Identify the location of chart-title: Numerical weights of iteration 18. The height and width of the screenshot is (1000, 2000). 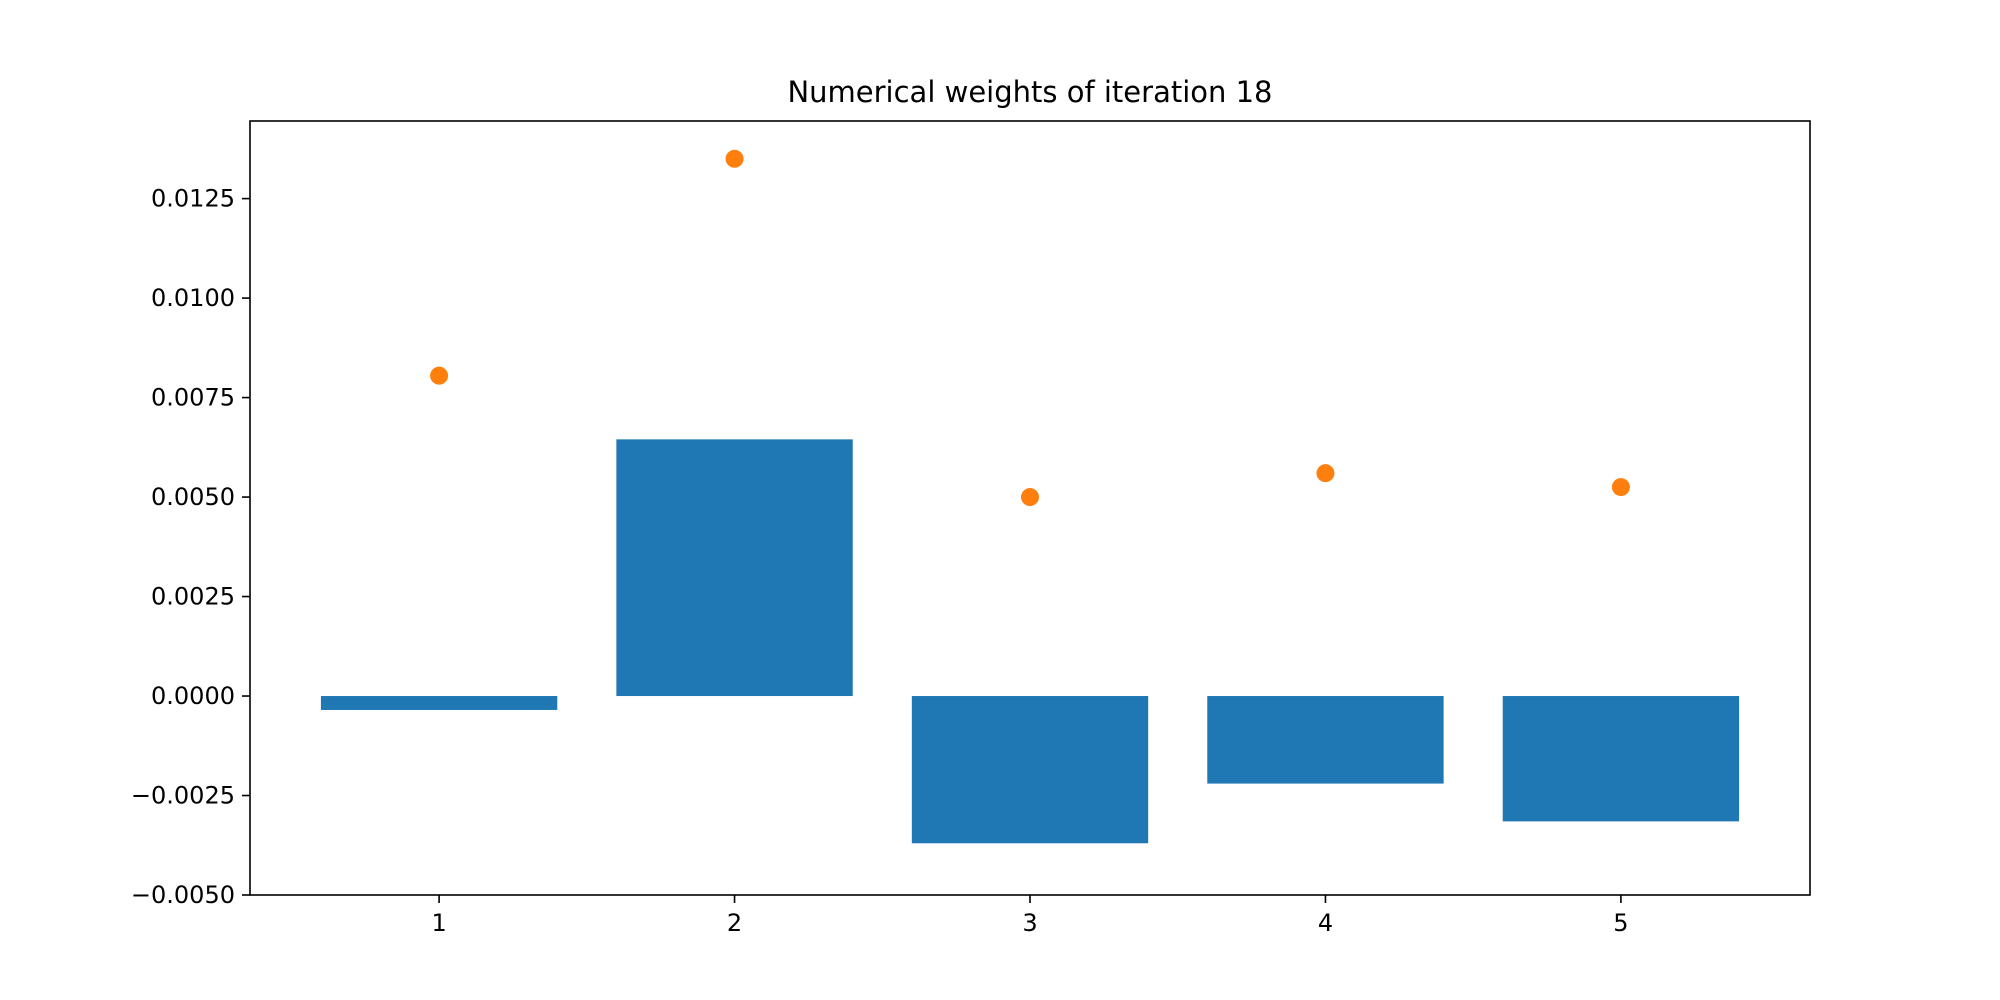
(1029, 92).